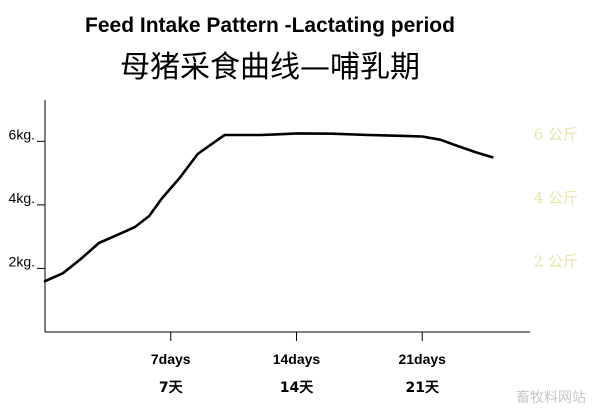 Image resolution: width=594 pixels, height=419 pixels. I want to click on y-tick-label: 6kg., so click(22, 134).